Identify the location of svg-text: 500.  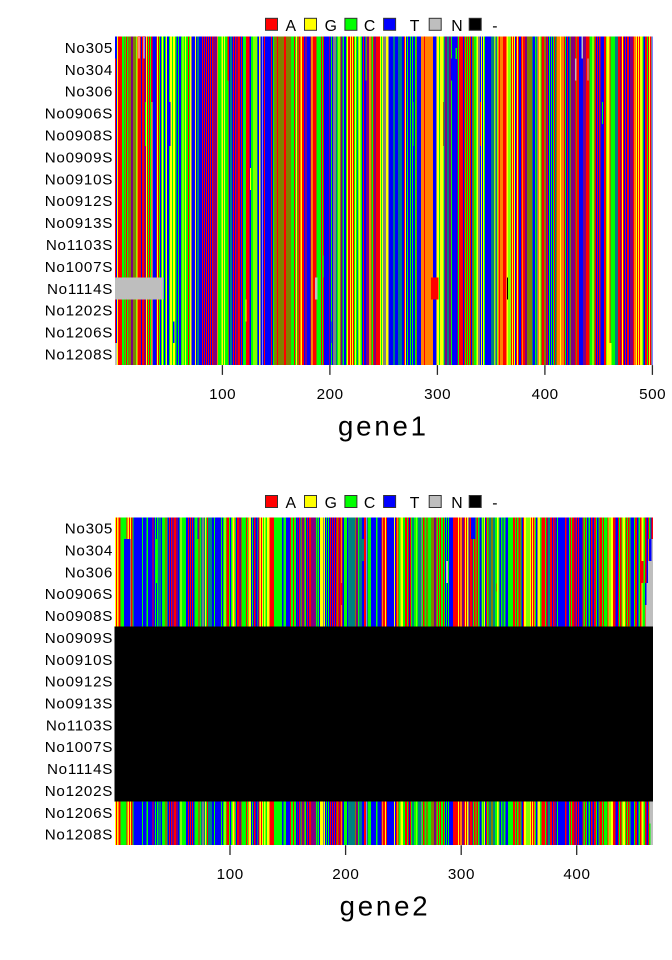
(652, 394).